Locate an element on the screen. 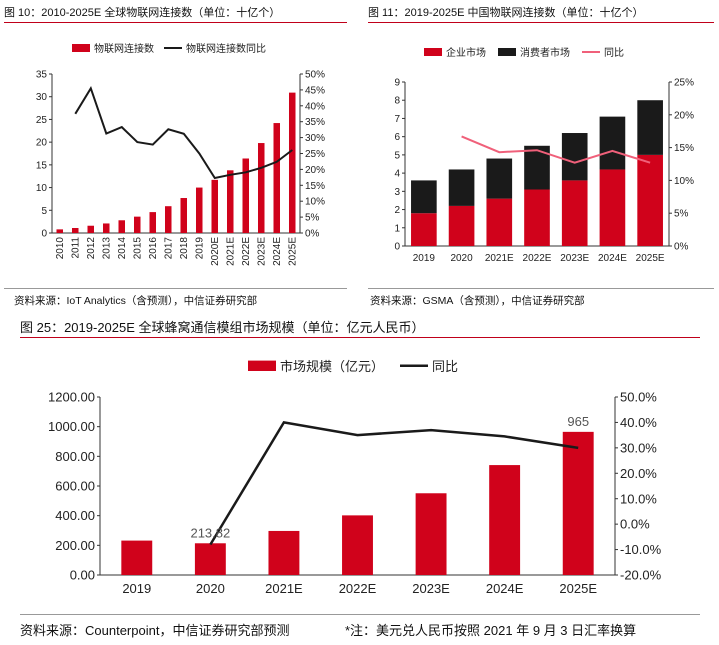 The width and height of the screenshot is (719, 645). figure11-source: 资料来源：GSMA（含预测），中信证券研究部 is located at coordinates (477, 301).